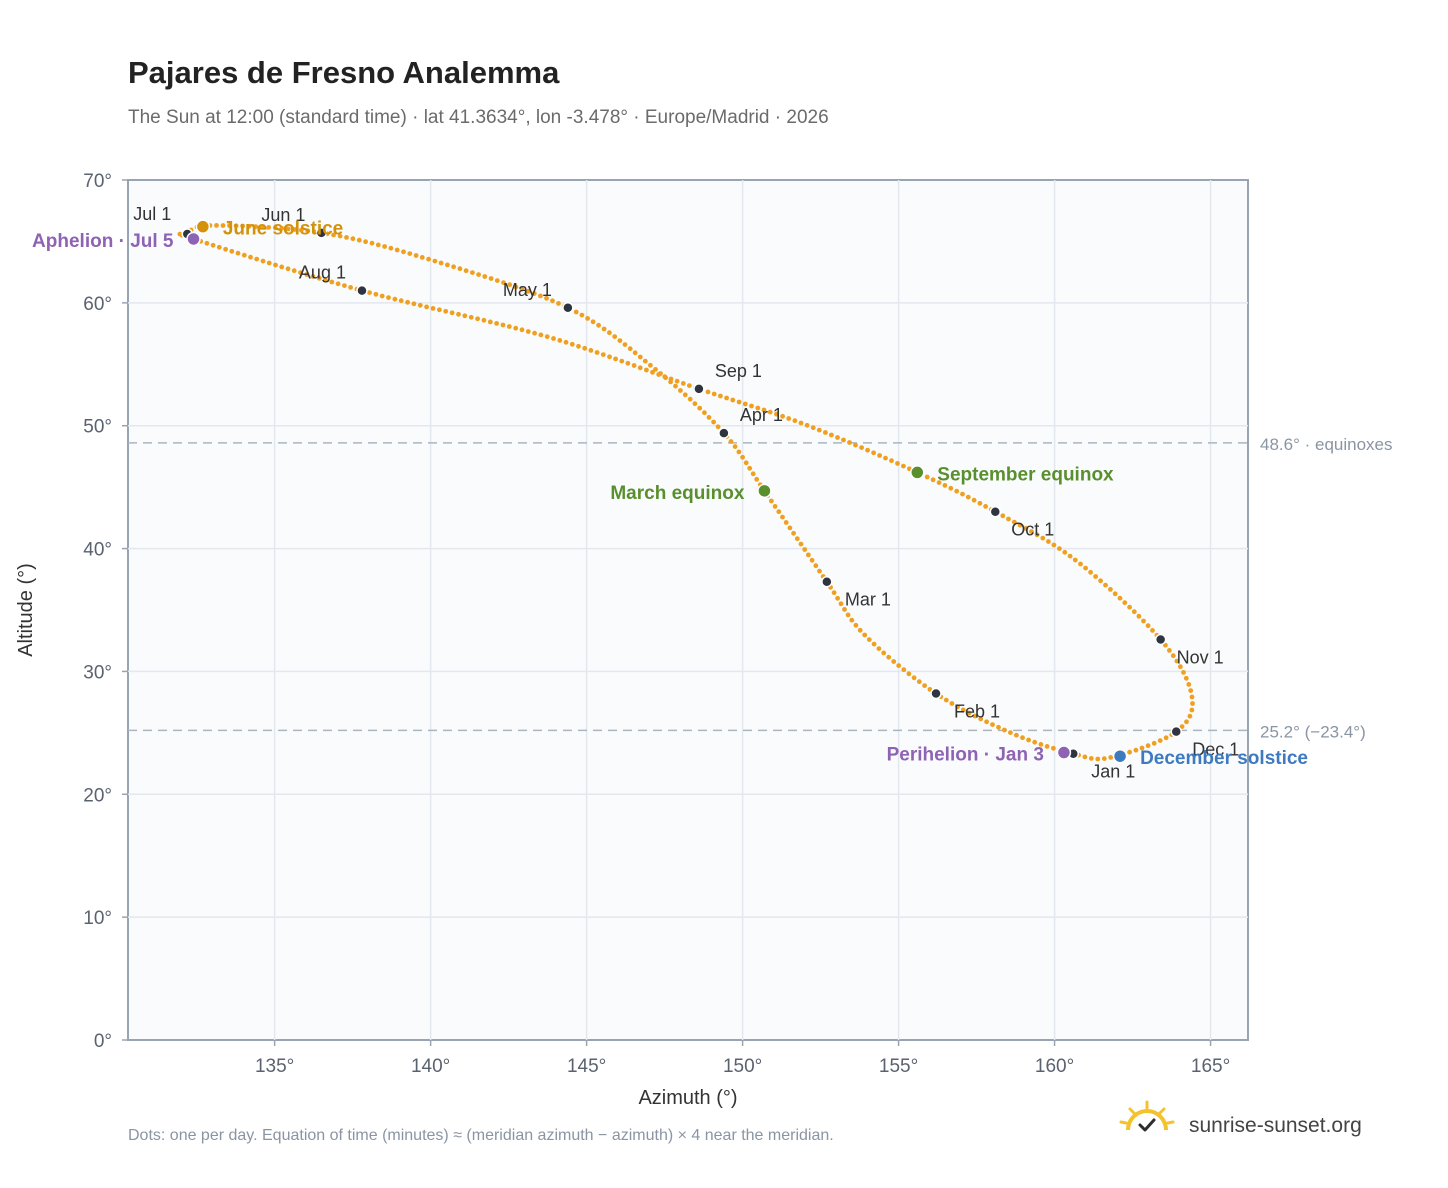 The width and height of the screenshot is (1448, 1188). I want to click on y-tick-label: 0°, so click(103, 1041).